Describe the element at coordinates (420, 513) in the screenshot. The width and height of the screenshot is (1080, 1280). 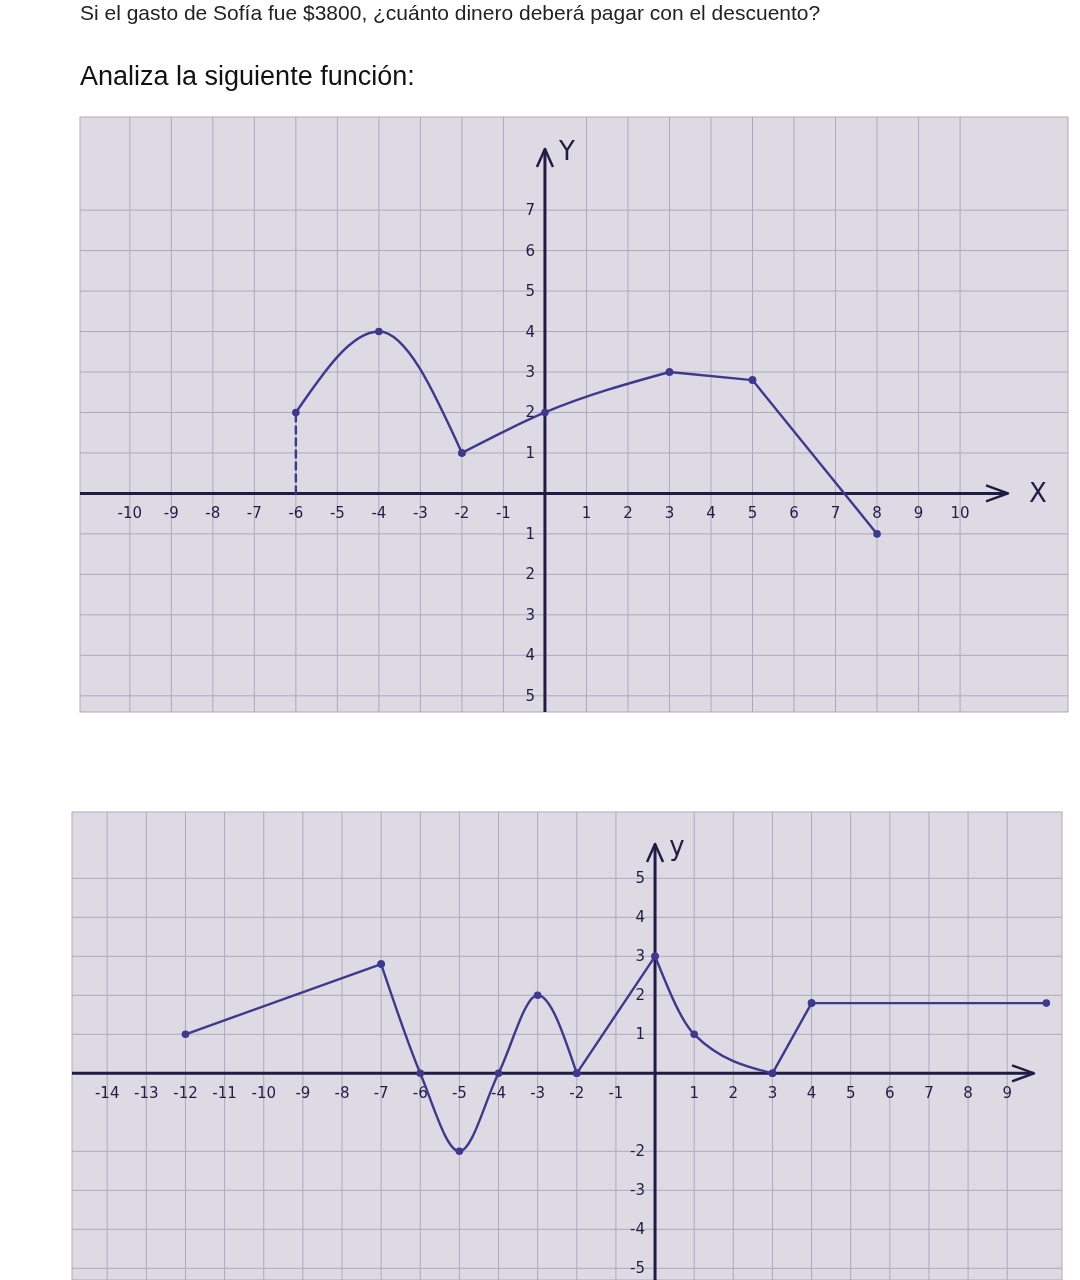
I see `x-tick-label: -3` at that location.